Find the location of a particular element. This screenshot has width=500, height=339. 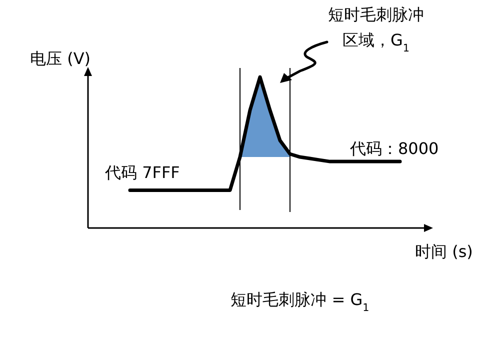

x-axis-title: 时间 (s) is located at coordinates (444, 251).